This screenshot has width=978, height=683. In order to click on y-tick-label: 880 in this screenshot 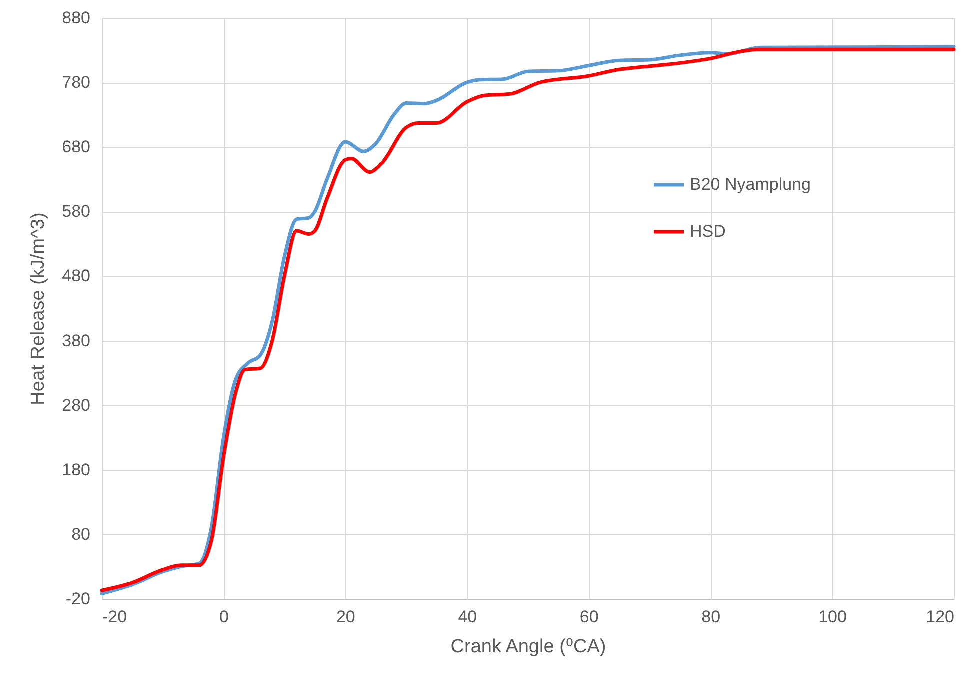, I will do `click(76, 18)`.